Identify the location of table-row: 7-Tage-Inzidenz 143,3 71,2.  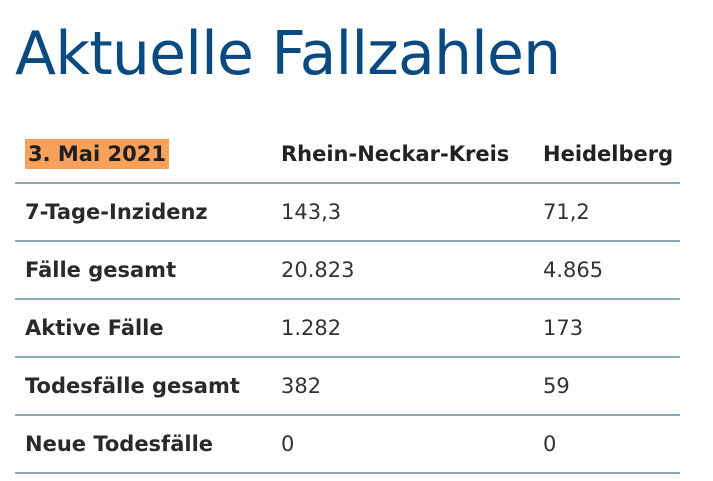
(347, 212).